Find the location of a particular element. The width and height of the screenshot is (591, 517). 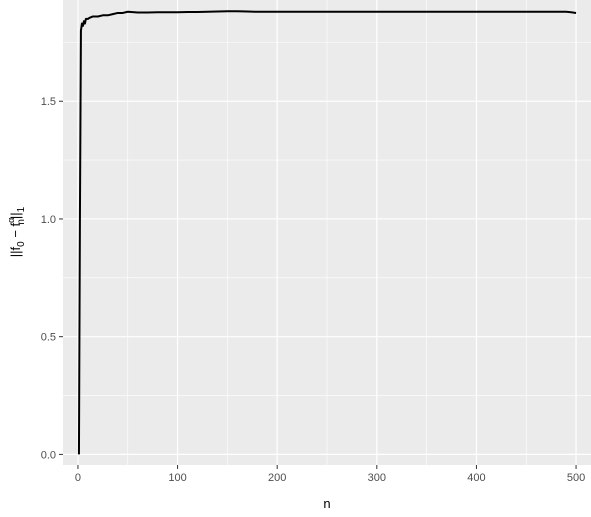

y-axis-ticks: 0.0 0.5 1.0 1.5 is located at coordinates (52, 278).